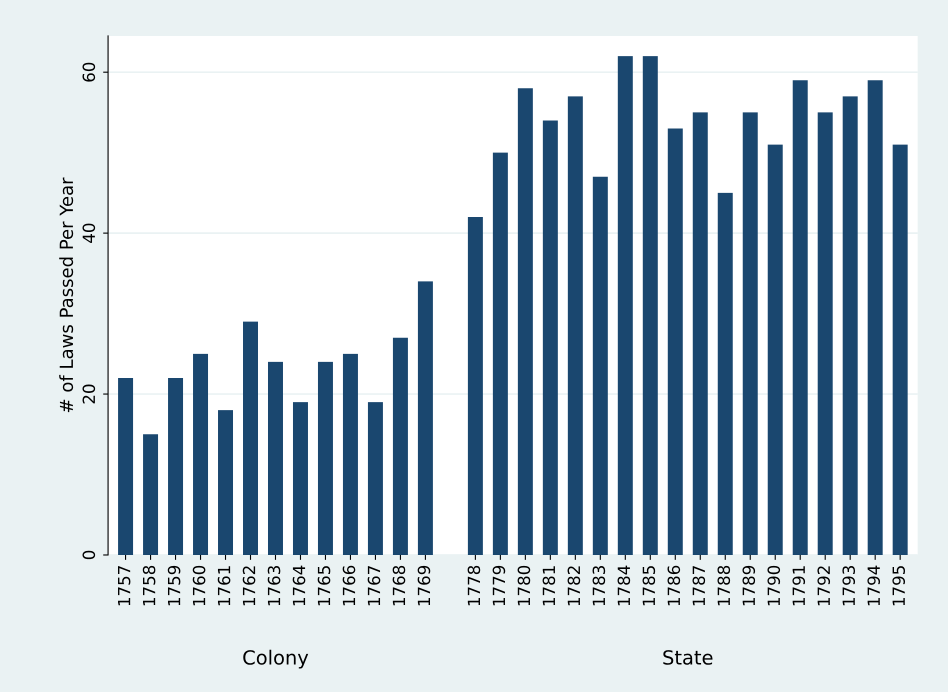 The height and width of the screenshot is (692, 948). I want to click on x-tick-label: 1783, so click(599, 586).